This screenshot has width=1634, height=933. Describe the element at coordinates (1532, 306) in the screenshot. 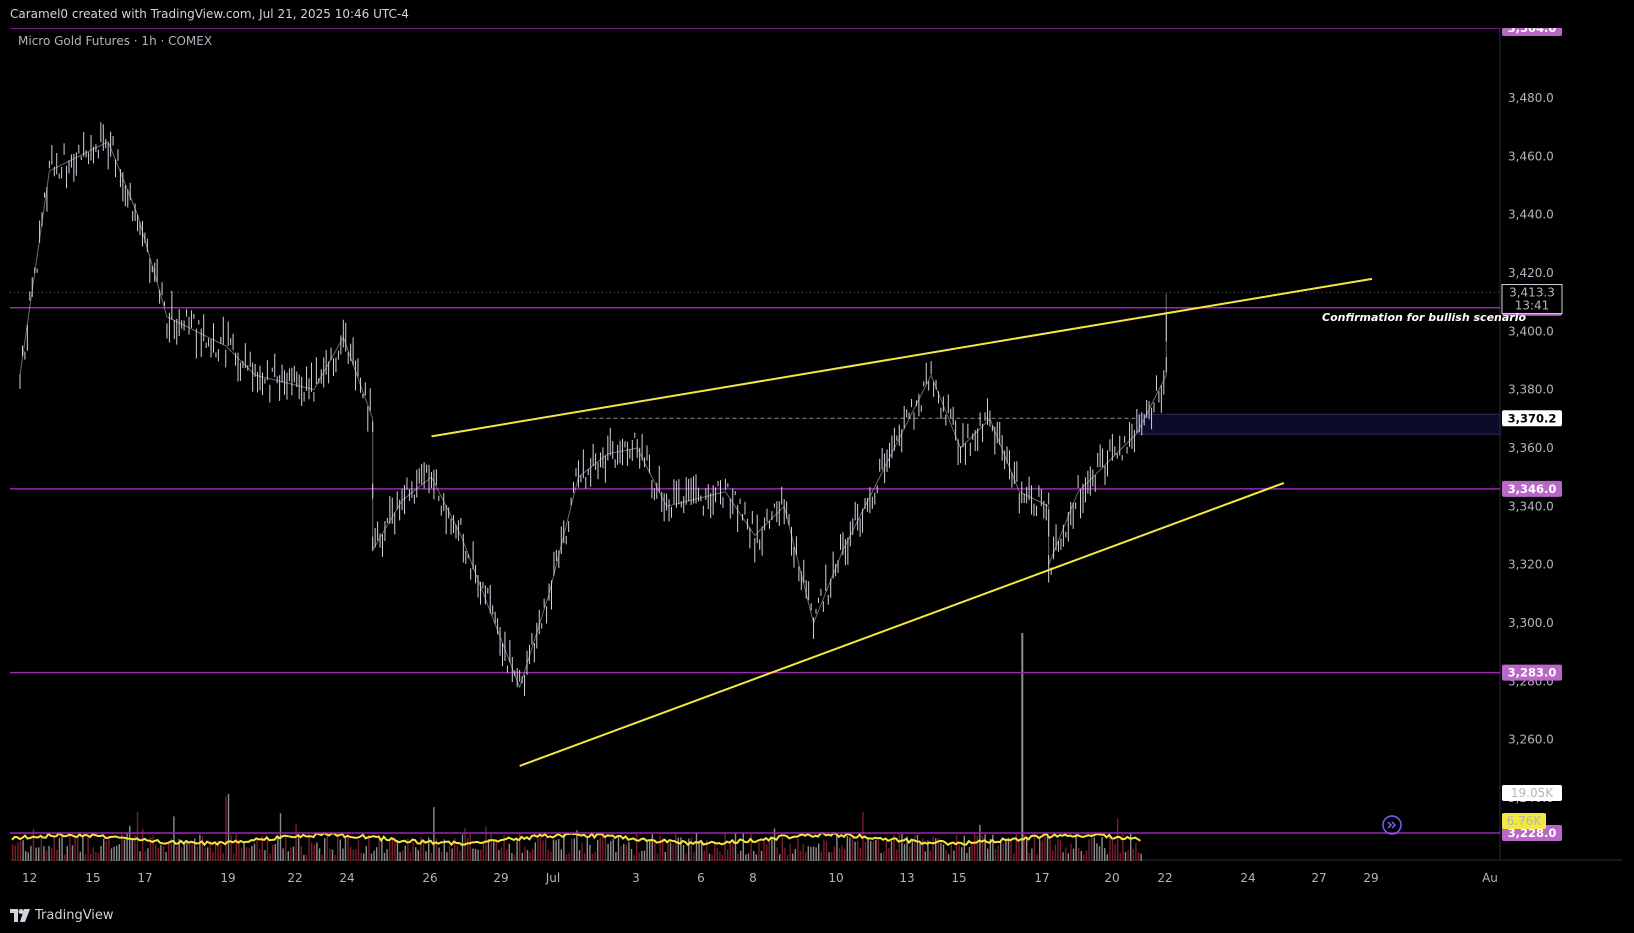

I see `bar-countdown-label: 13:41` at that location.